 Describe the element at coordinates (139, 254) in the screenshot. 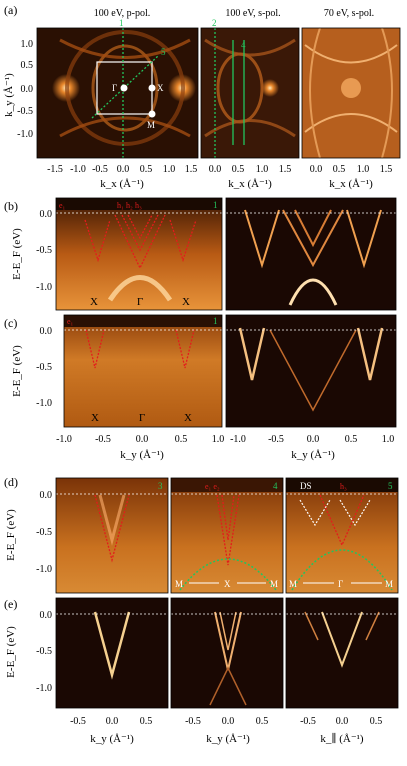

I see `panel-b-arpes: e₁ h₁ h₂ h₃ 1 X Γ X` at that location.